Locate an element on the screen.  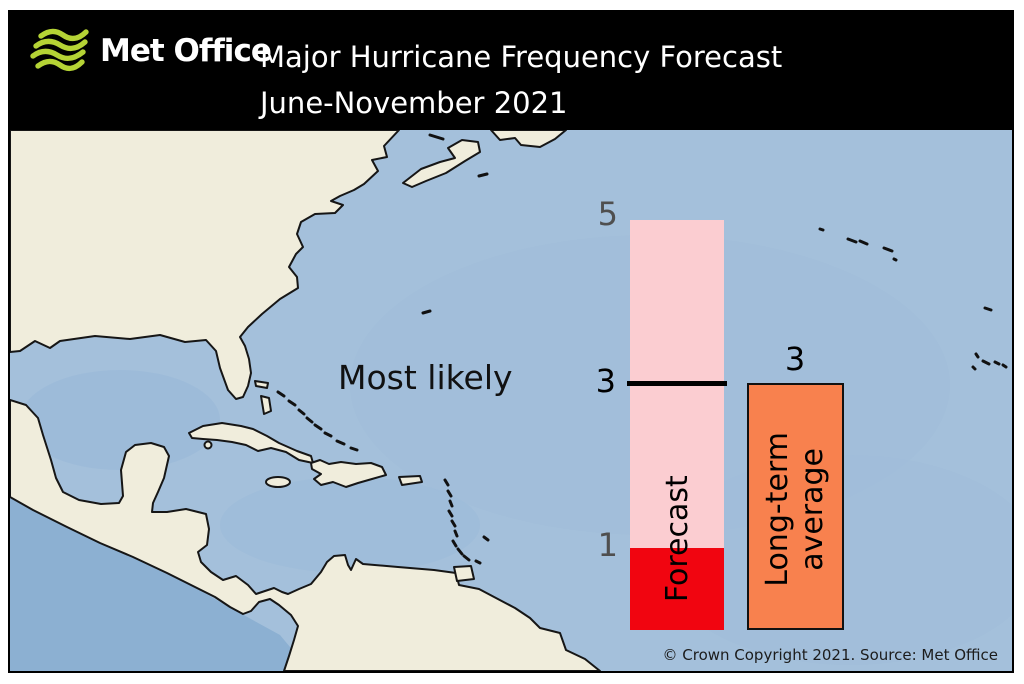
met-office-waves-icon is located at coordinates (59, 50).